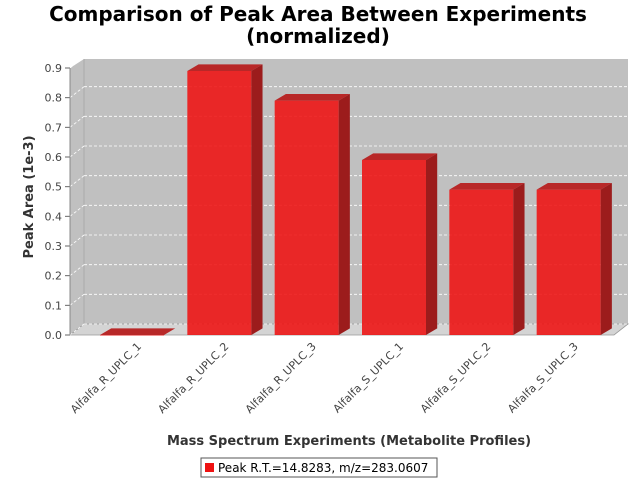 The height and width of the screenshot is (480, 640). What do you see at coordinates (318, 36) in the screenshot?
I see `chart-title-line2: (normalized)` at bounding box center [318, 36].